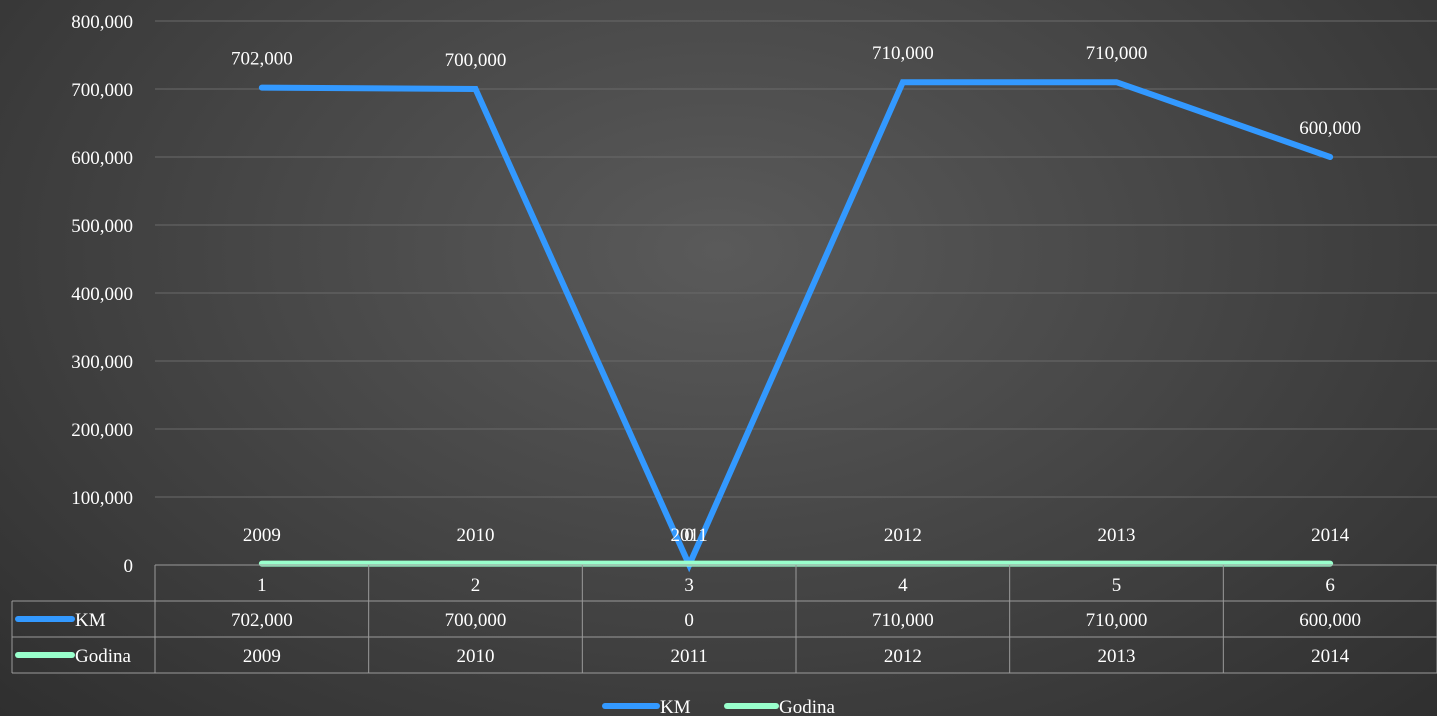 The height and width of the screenshot is (716, 1437). What do you see at coordinates (476, 620) in the screenshot?
I see `table-cell: 700,000` at bounding box center [476, 620].